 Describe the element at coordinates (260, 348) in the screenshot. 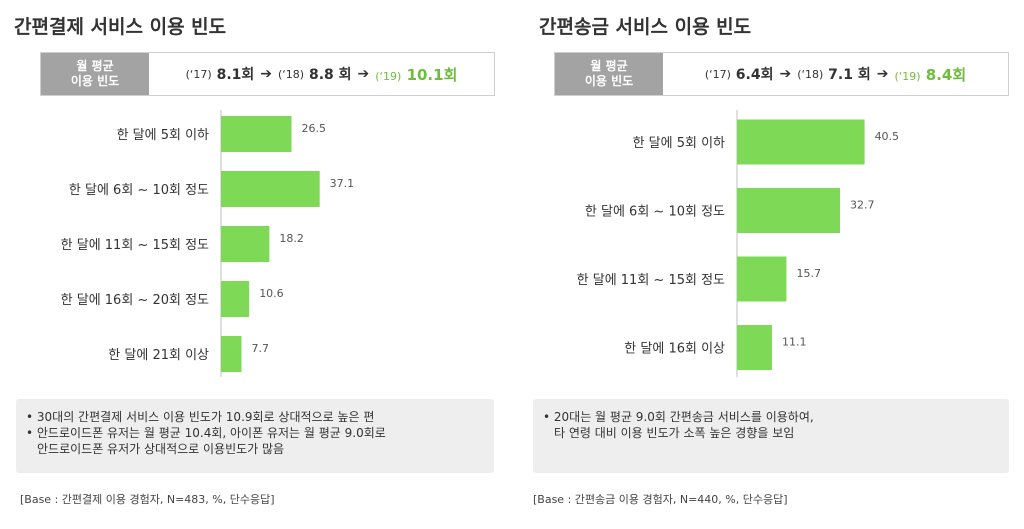

I see `payment-value-label-4: 7.7` at that location.